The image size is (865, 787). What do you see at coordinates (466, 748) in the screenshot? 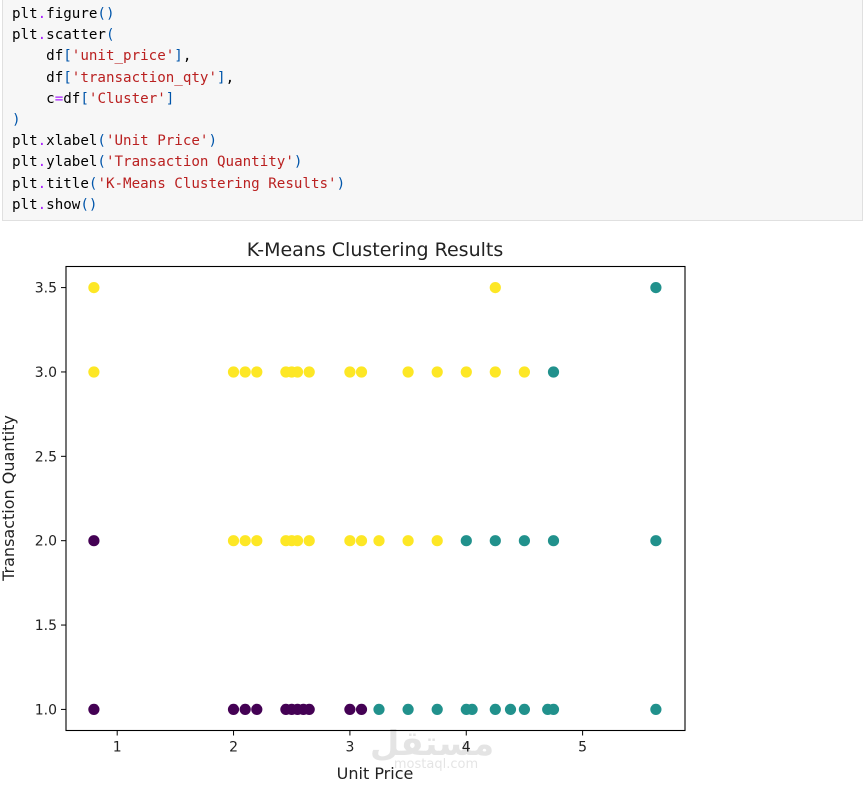
I see `x-tick-label: 4` at bounding box center [466, 748].